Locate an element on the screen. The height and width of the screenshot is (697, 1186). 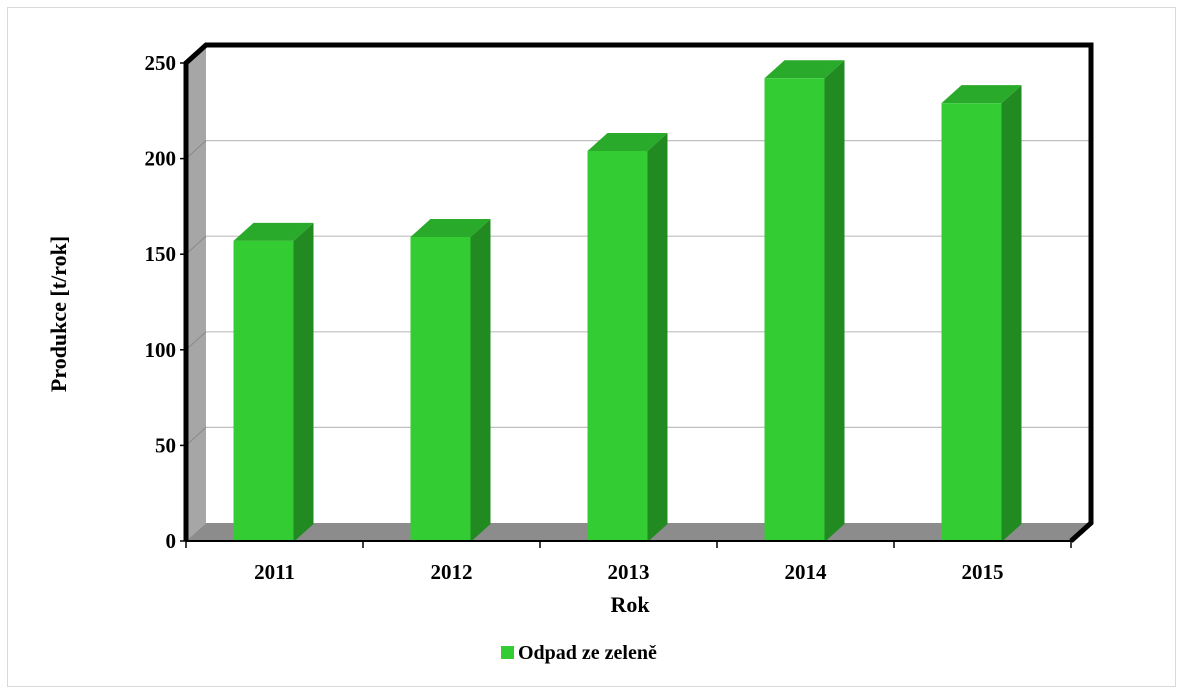
y-tick-label: 150 is located at coordinates (161, 254).